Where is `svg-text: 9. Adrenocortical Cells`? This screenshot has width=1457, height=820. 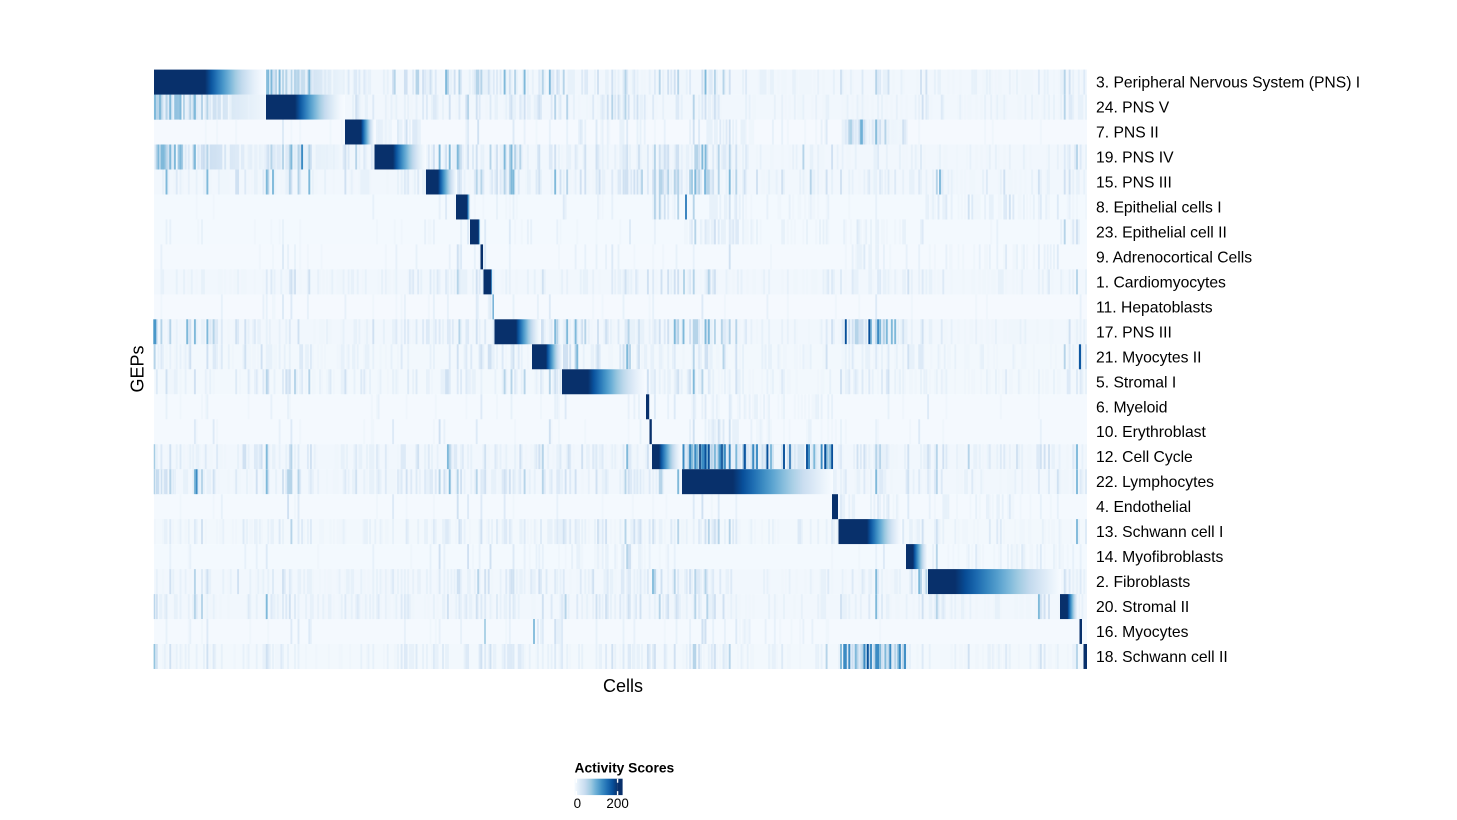
svg-text: 9. Adrenocortical Cells is located at coordinates (1174, 257).